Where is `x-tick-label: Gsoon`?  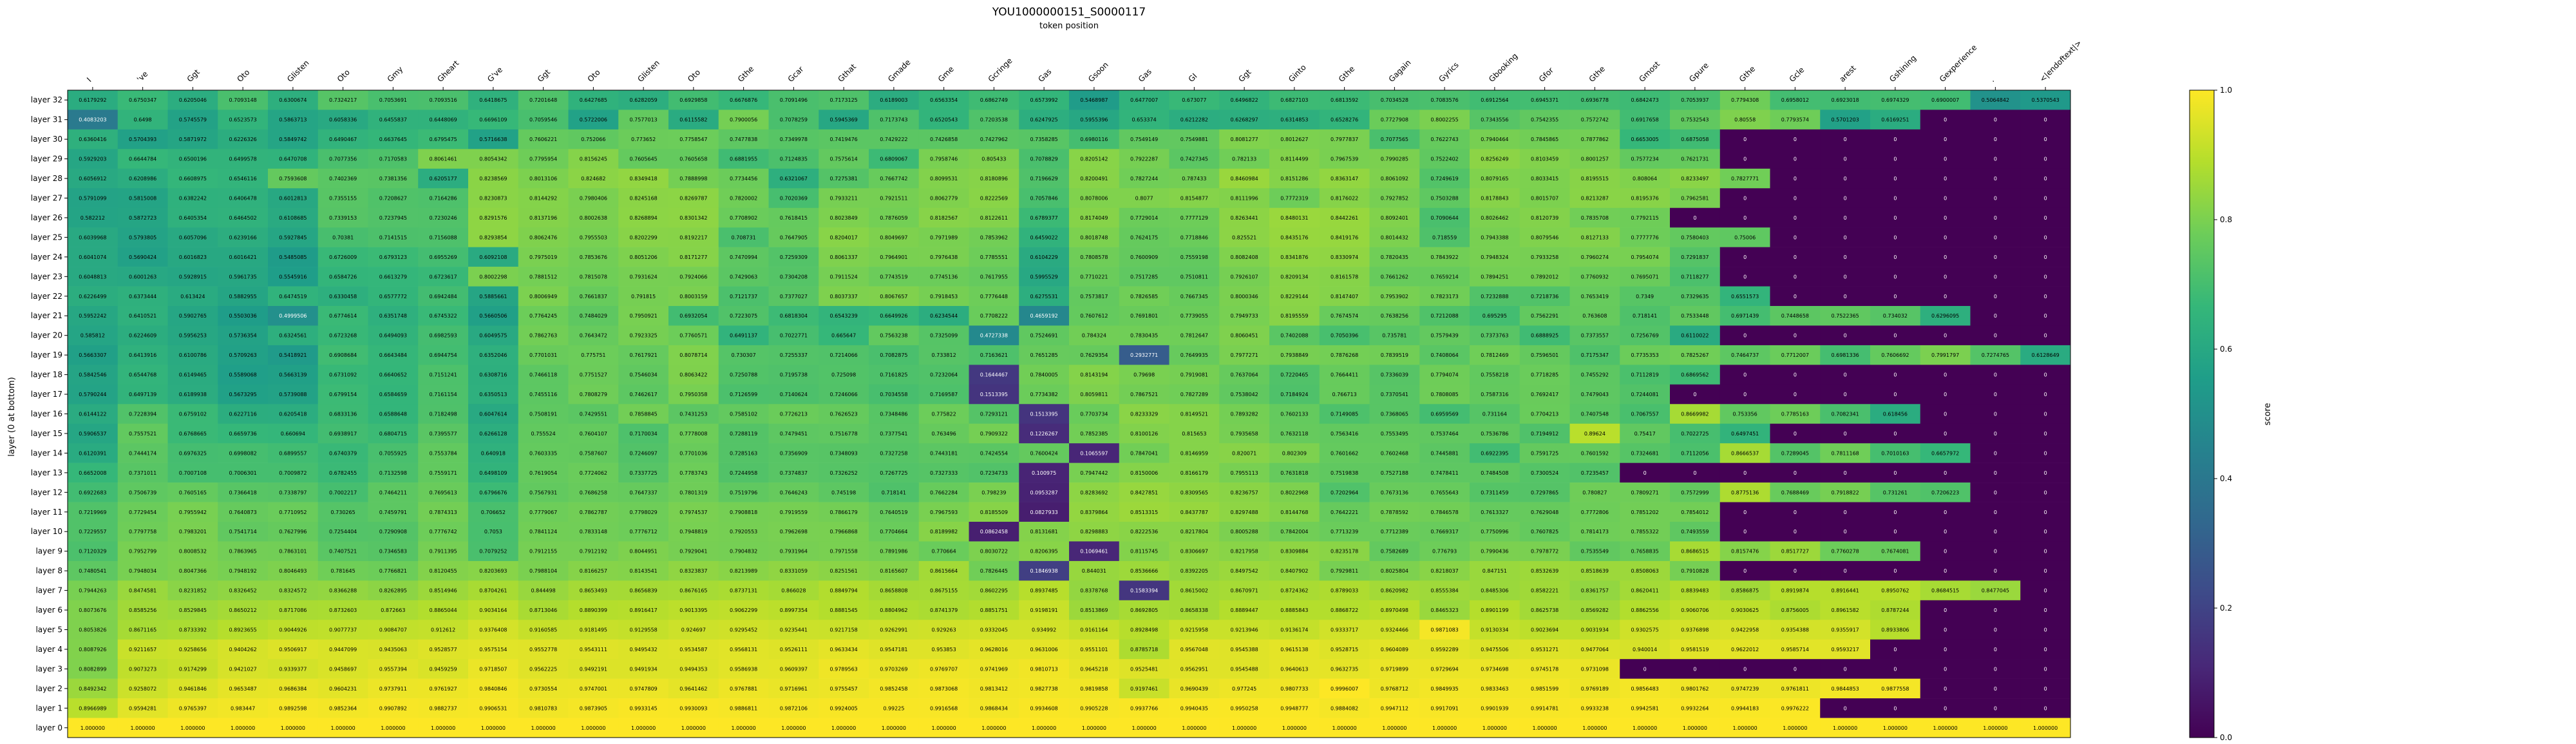 x-tick-label: Gsoon is located at coordinates (1098, 72).